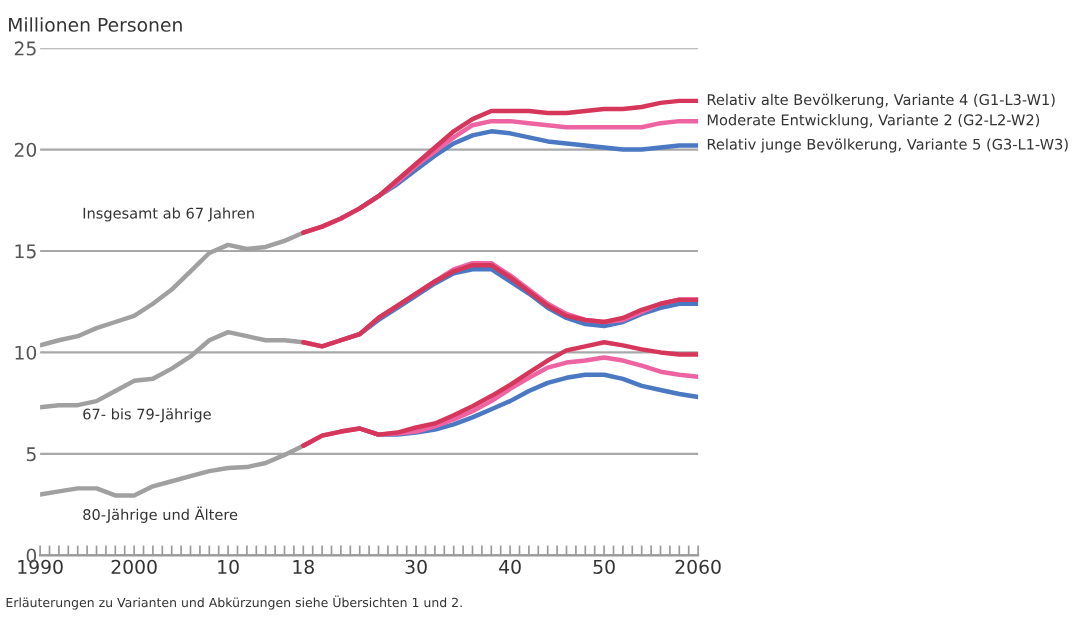 The image size is (1084, 617). I want to click on x-tick-label: 2000, so click(134, 566).